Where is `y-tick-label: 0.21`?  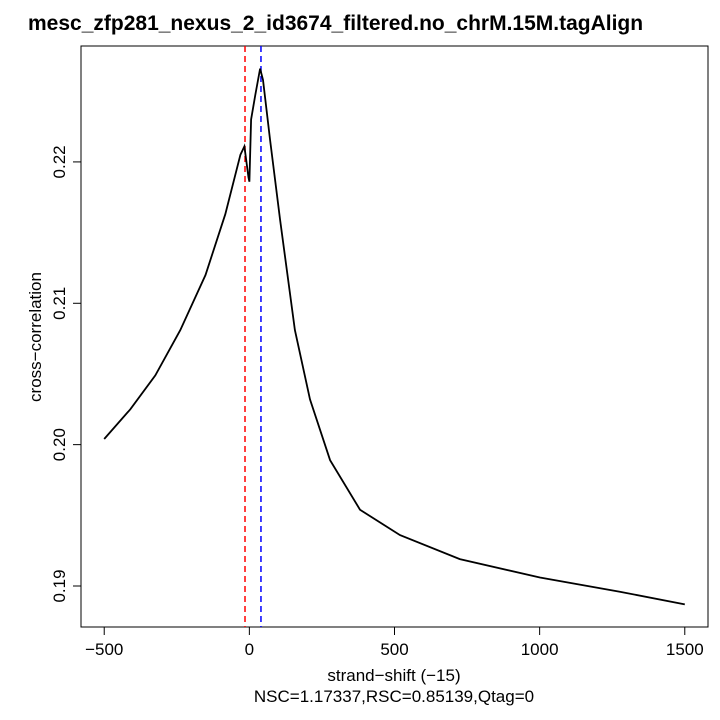
y-tick-label: 0.21 is located at coordinates (59, 303).